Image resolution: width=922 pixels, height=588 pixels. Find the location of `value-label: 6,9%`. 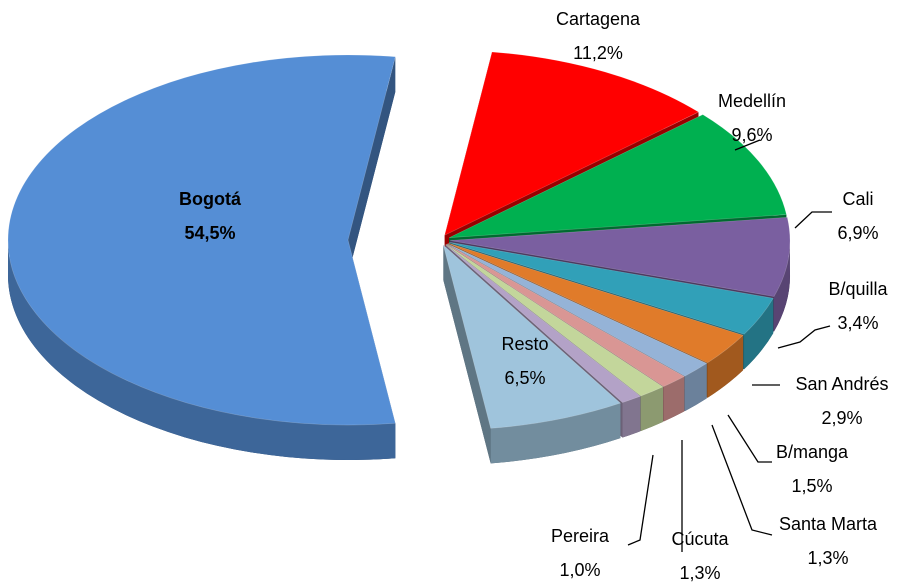

value-label: 6,9% is located at coordinates (857, 233).